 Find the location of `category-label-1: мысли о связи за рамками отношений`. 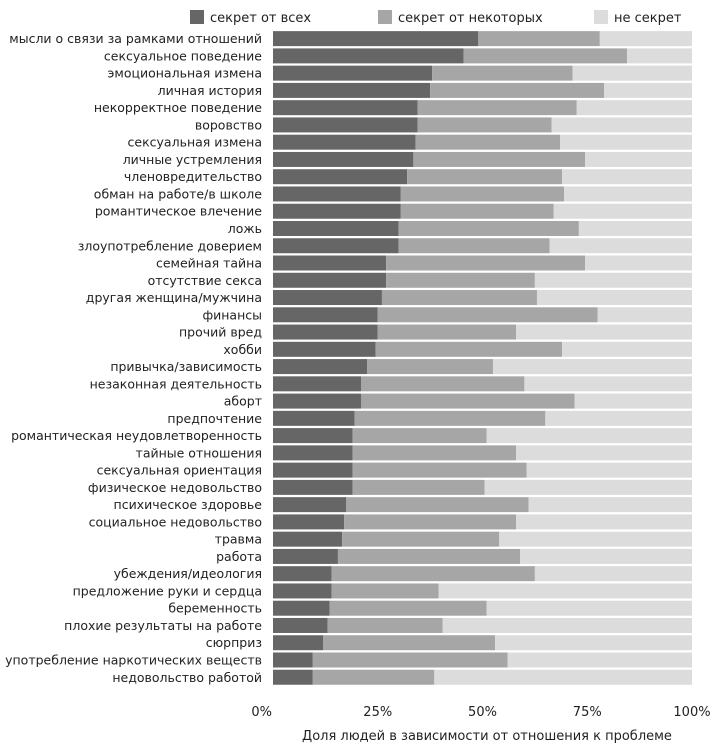

category-label-1: мысли о связи за рамками отношений is located at coordinates (135, 38).